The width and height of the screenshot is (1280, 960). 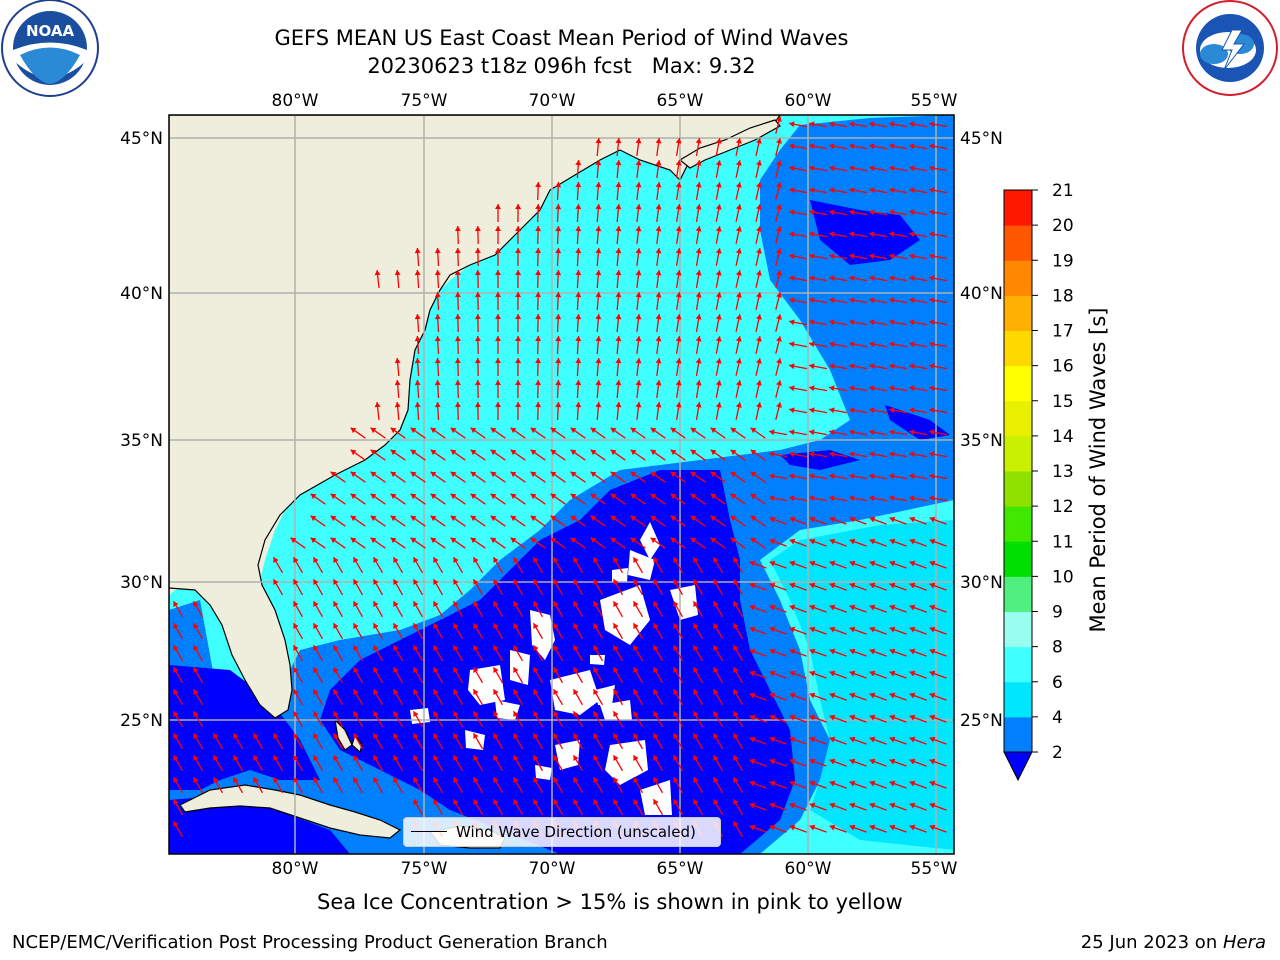 I want to click on lon-tick-top-65w: 65°W, so click(x=680, y=101).